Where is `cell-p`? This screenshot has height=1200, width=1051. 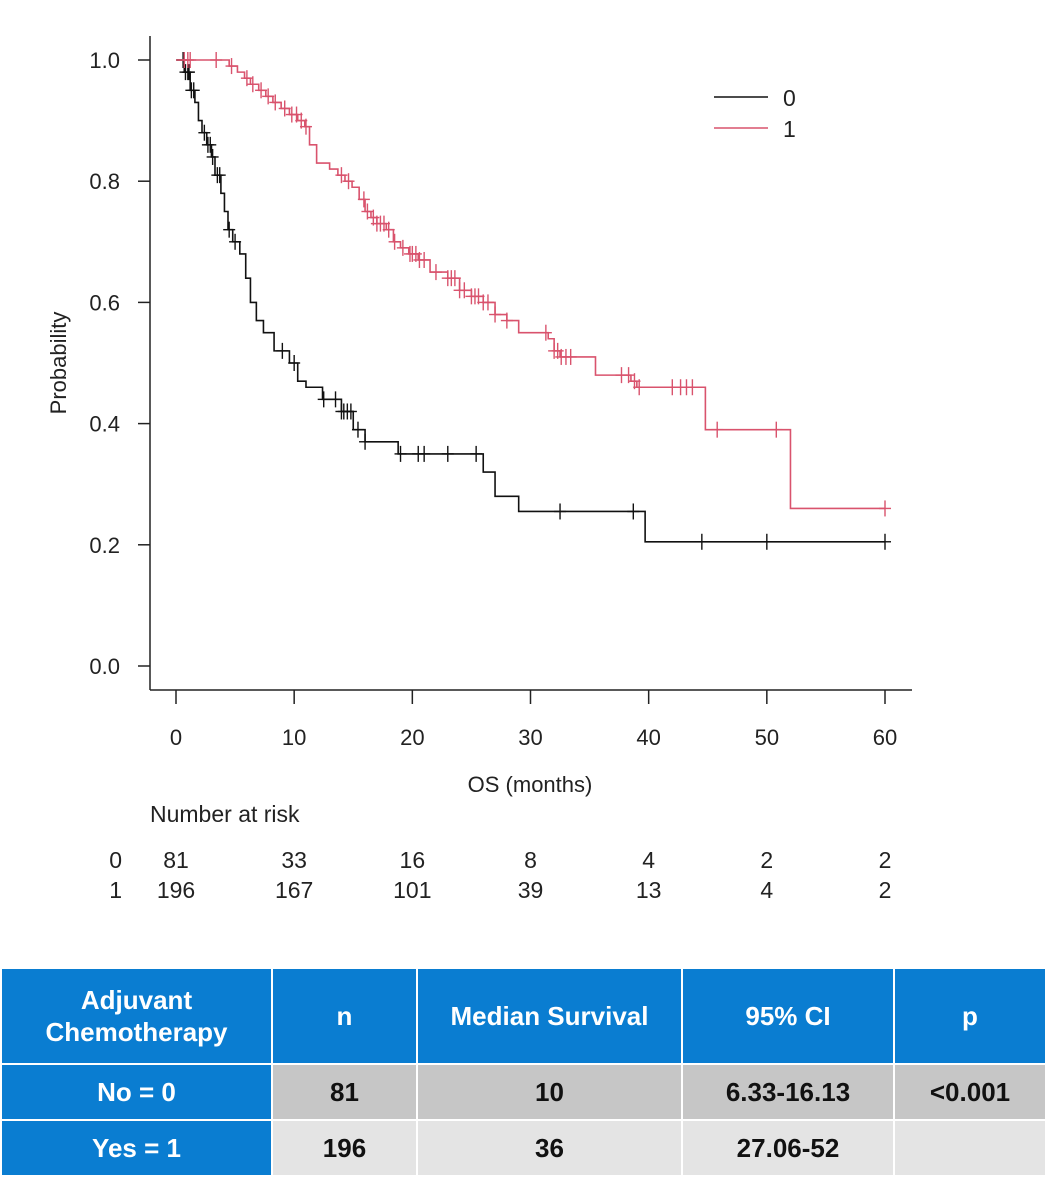 cell-p is located at coordinates (970, 1148).